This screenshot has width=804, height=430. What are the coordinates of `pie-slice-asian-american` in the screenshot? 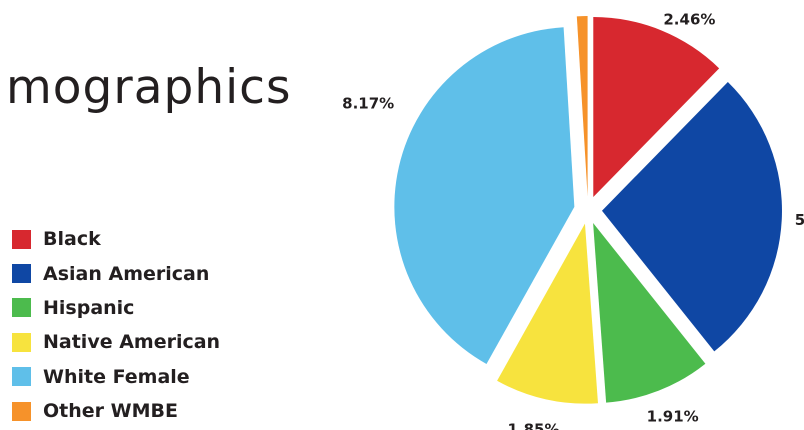 It's located at (691, 217).